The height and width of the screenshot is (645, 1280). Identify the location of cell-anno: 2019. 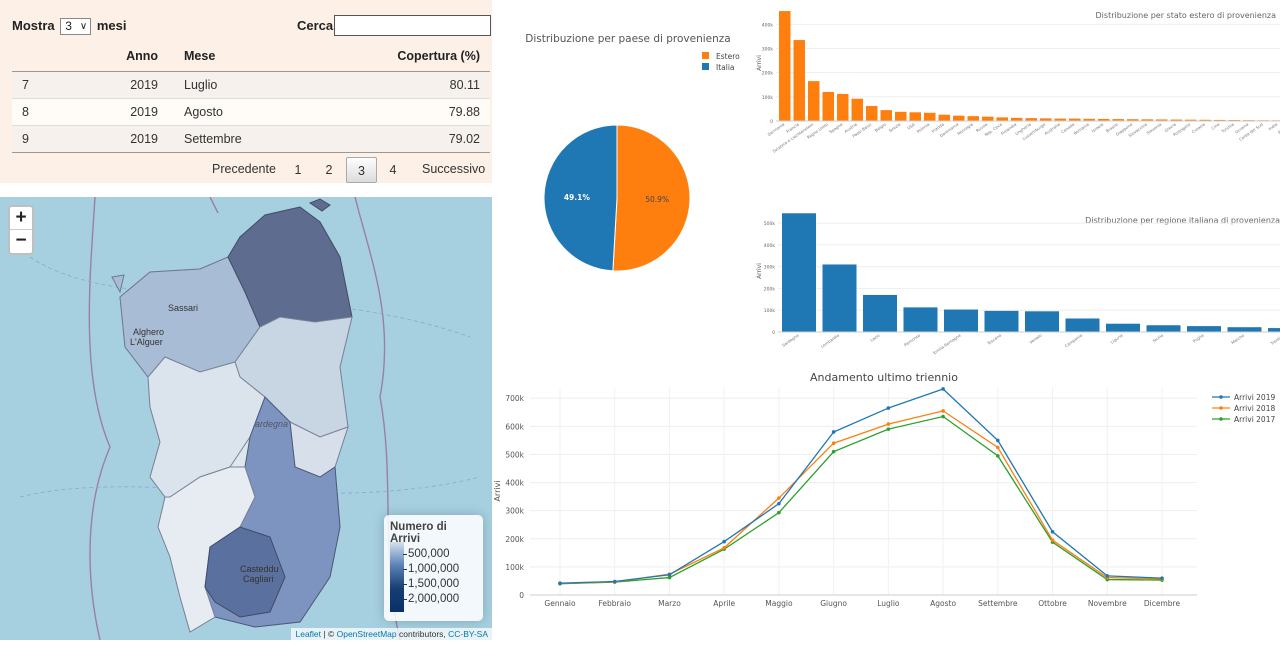
(127, 111).